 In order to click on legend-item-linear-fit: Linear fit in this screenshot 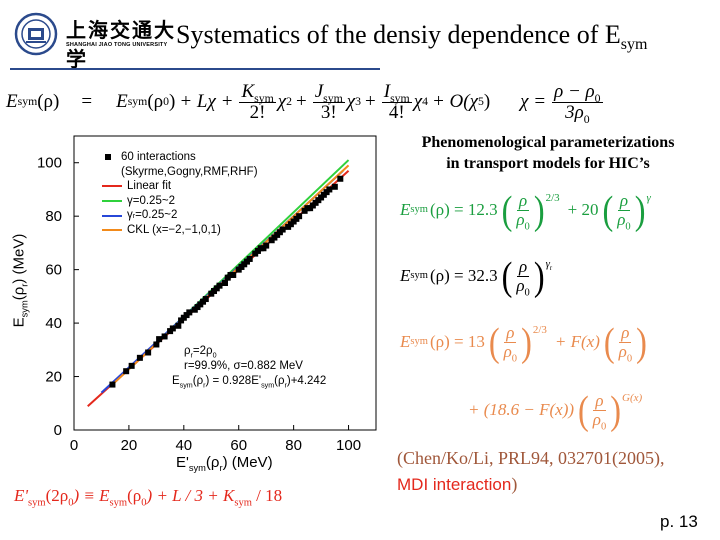, I will do `click(180, 186)`.